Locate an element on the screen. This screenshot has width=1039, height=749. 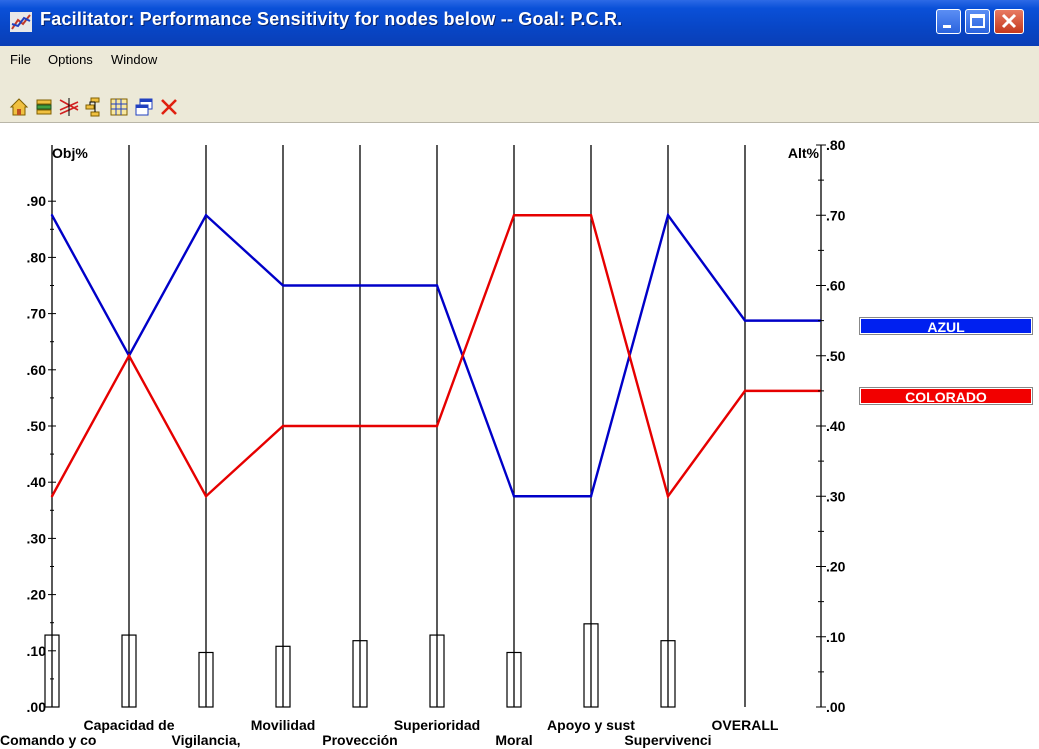
category-label: Capacidad de is located at coordinates (128, 725).